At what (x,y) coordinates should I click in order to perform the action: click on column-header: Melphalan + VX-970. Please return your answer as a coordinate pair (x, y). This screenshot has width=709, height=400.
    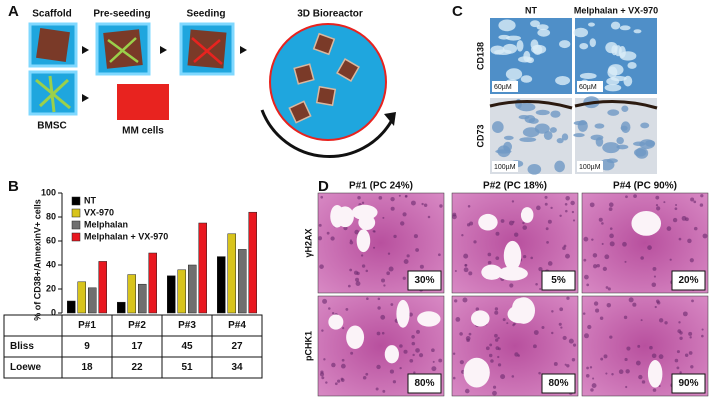
    Looking at the image, I should click on (616, 10).